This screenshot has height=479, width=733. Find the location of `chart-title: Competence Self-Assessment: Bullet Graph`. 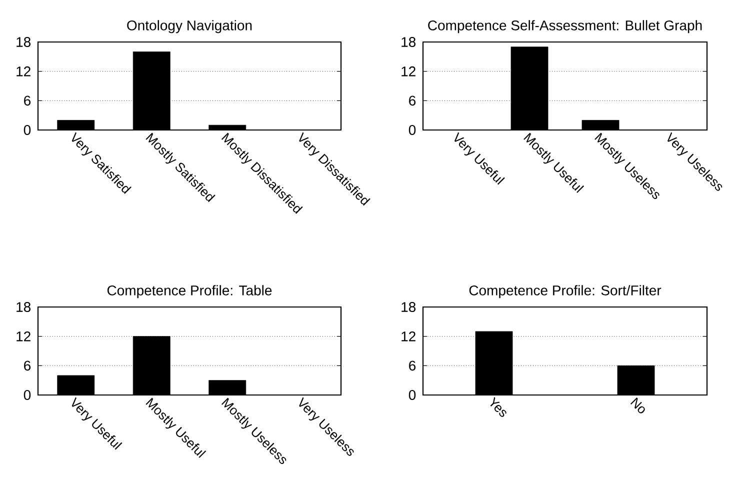

chart-title: Competence Self-Assessment: Bullet Graph is located at coordinates (565, 27).